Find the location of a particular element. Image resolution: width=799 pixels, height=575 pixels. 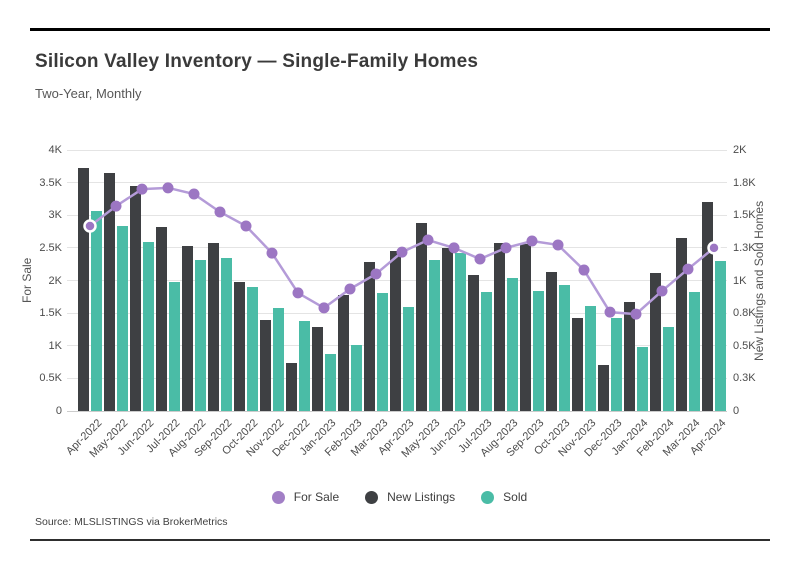

left-axis-tick: 1.5K is located at coordinates (50, 313).